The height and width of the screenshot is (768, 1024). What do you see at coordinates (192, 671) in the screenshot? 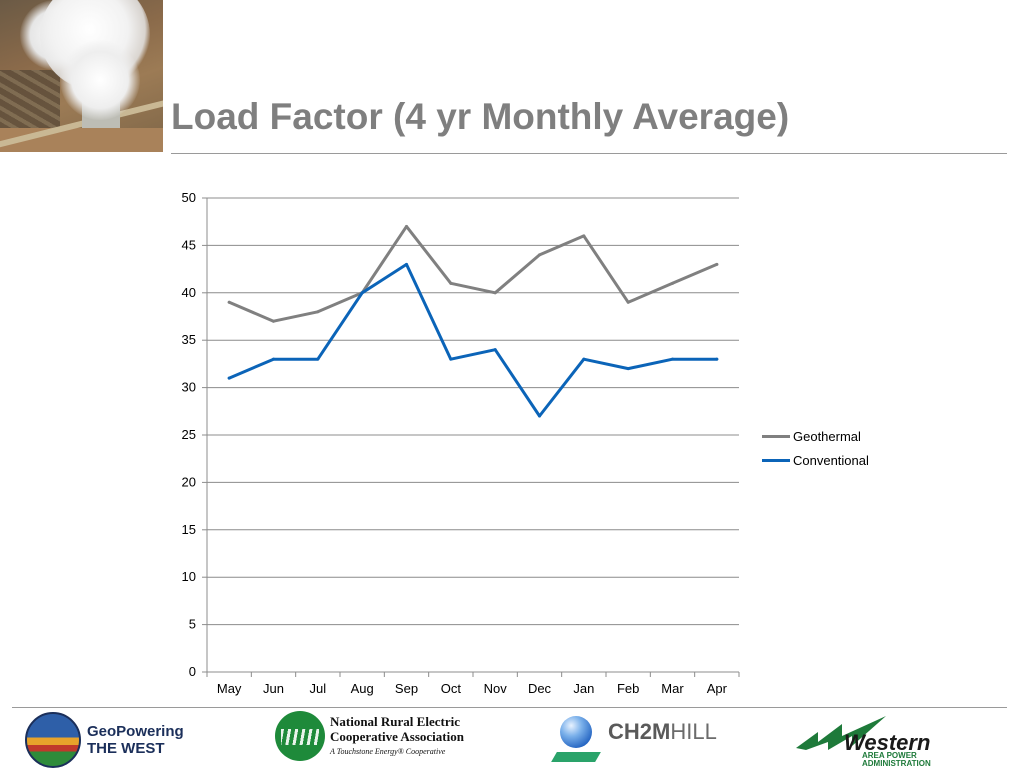
I see `y-tick-label-0: 0` at bounding box center [192, 671].